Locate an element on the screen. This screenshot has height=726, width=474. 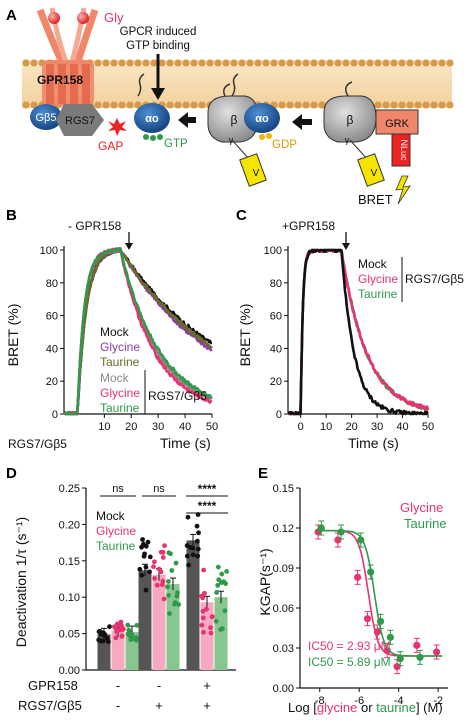
nluc-box is located at coordinates (401, 150).